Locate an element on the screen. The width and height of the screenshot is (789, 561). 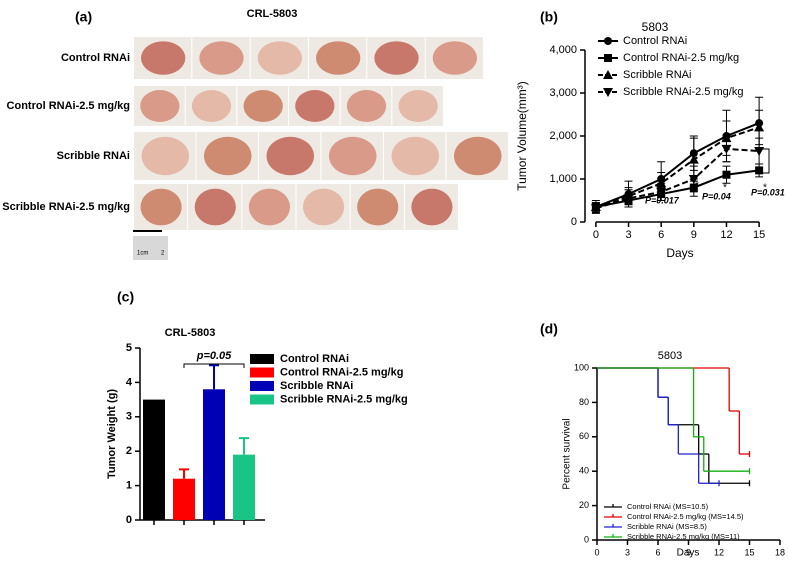
y-axis-label: Tumor Weight (g) is located at coordinates (112, 434).